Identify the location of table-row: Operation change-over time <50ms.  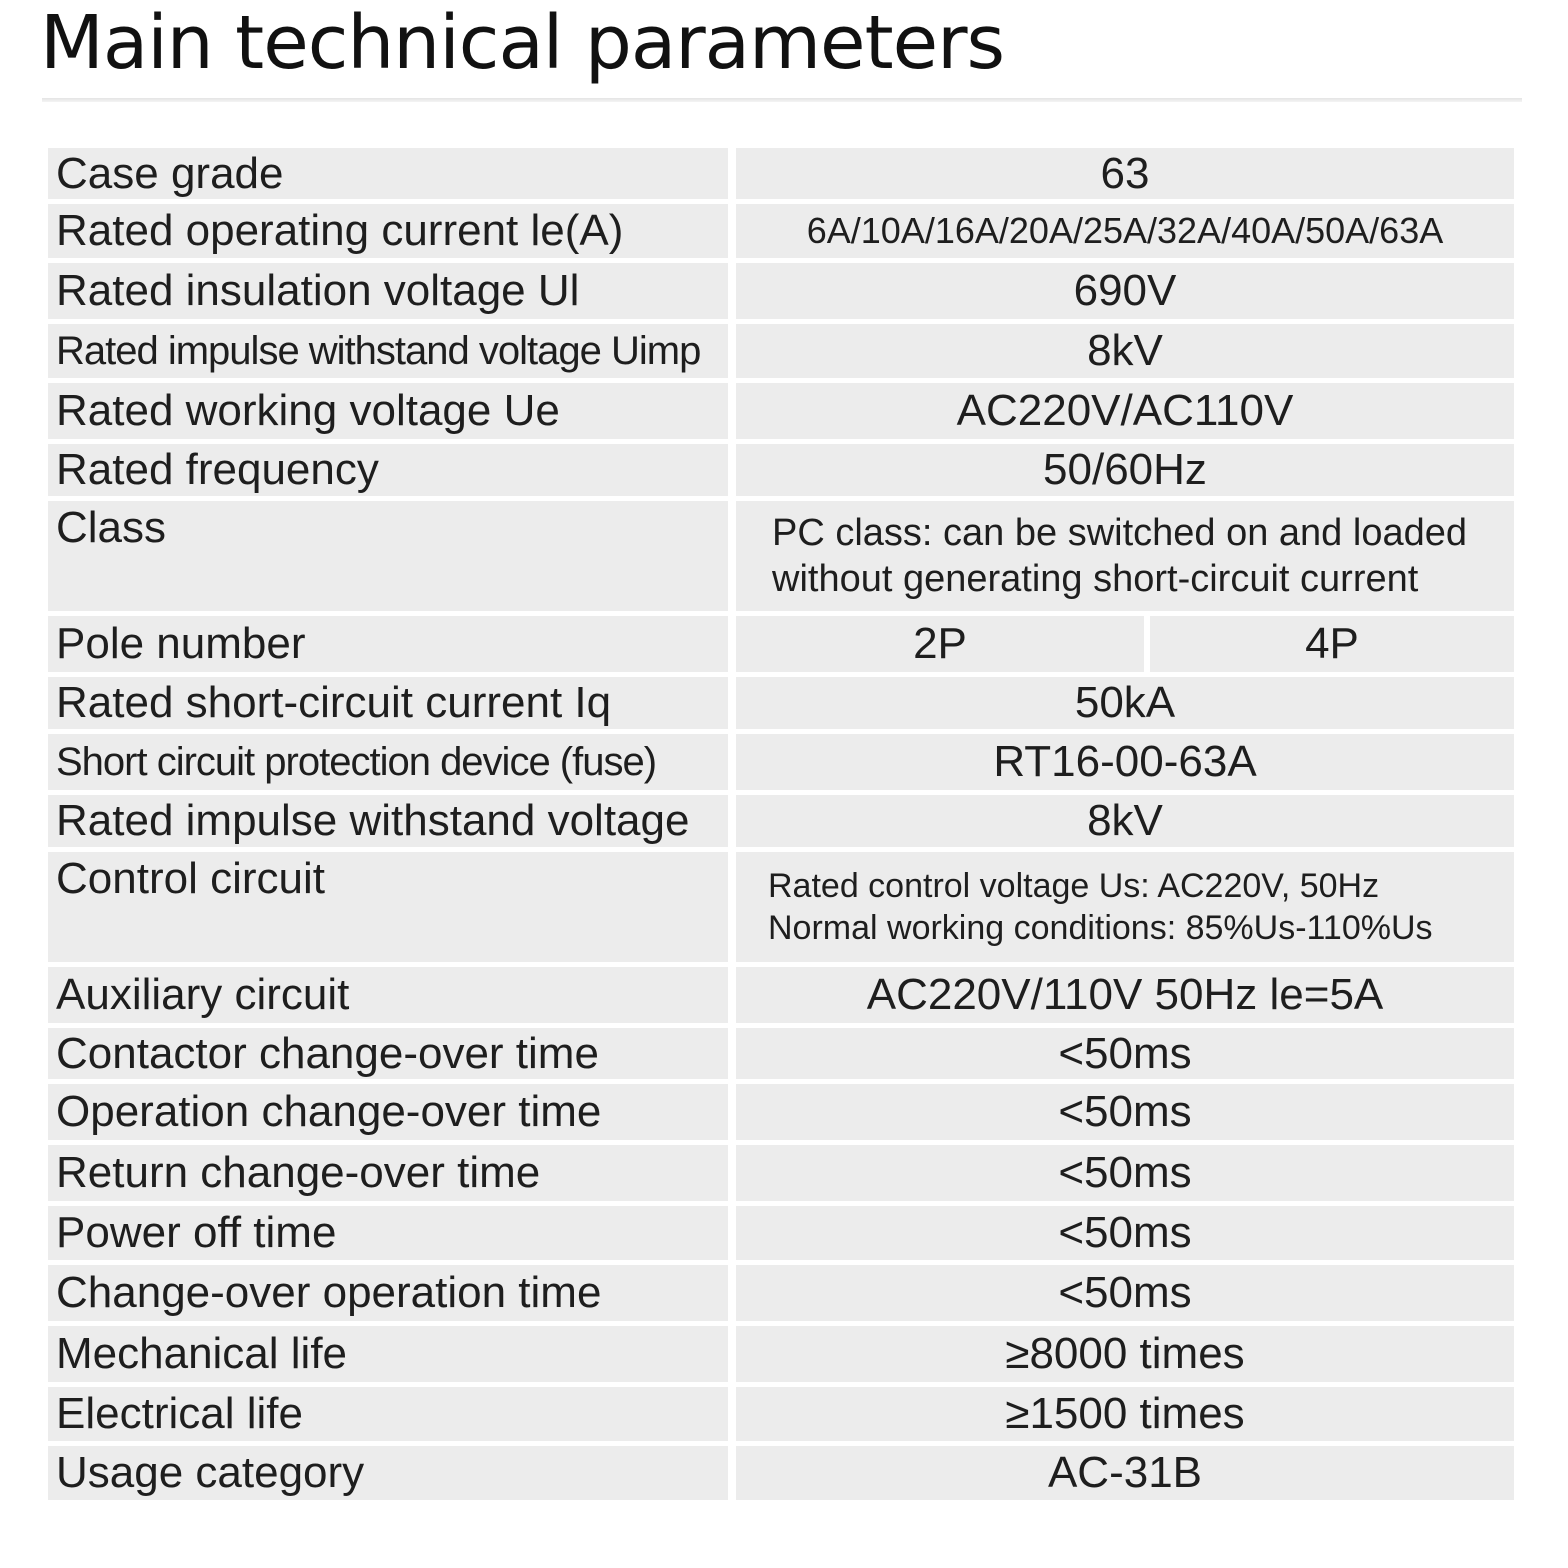
(781, 1112).